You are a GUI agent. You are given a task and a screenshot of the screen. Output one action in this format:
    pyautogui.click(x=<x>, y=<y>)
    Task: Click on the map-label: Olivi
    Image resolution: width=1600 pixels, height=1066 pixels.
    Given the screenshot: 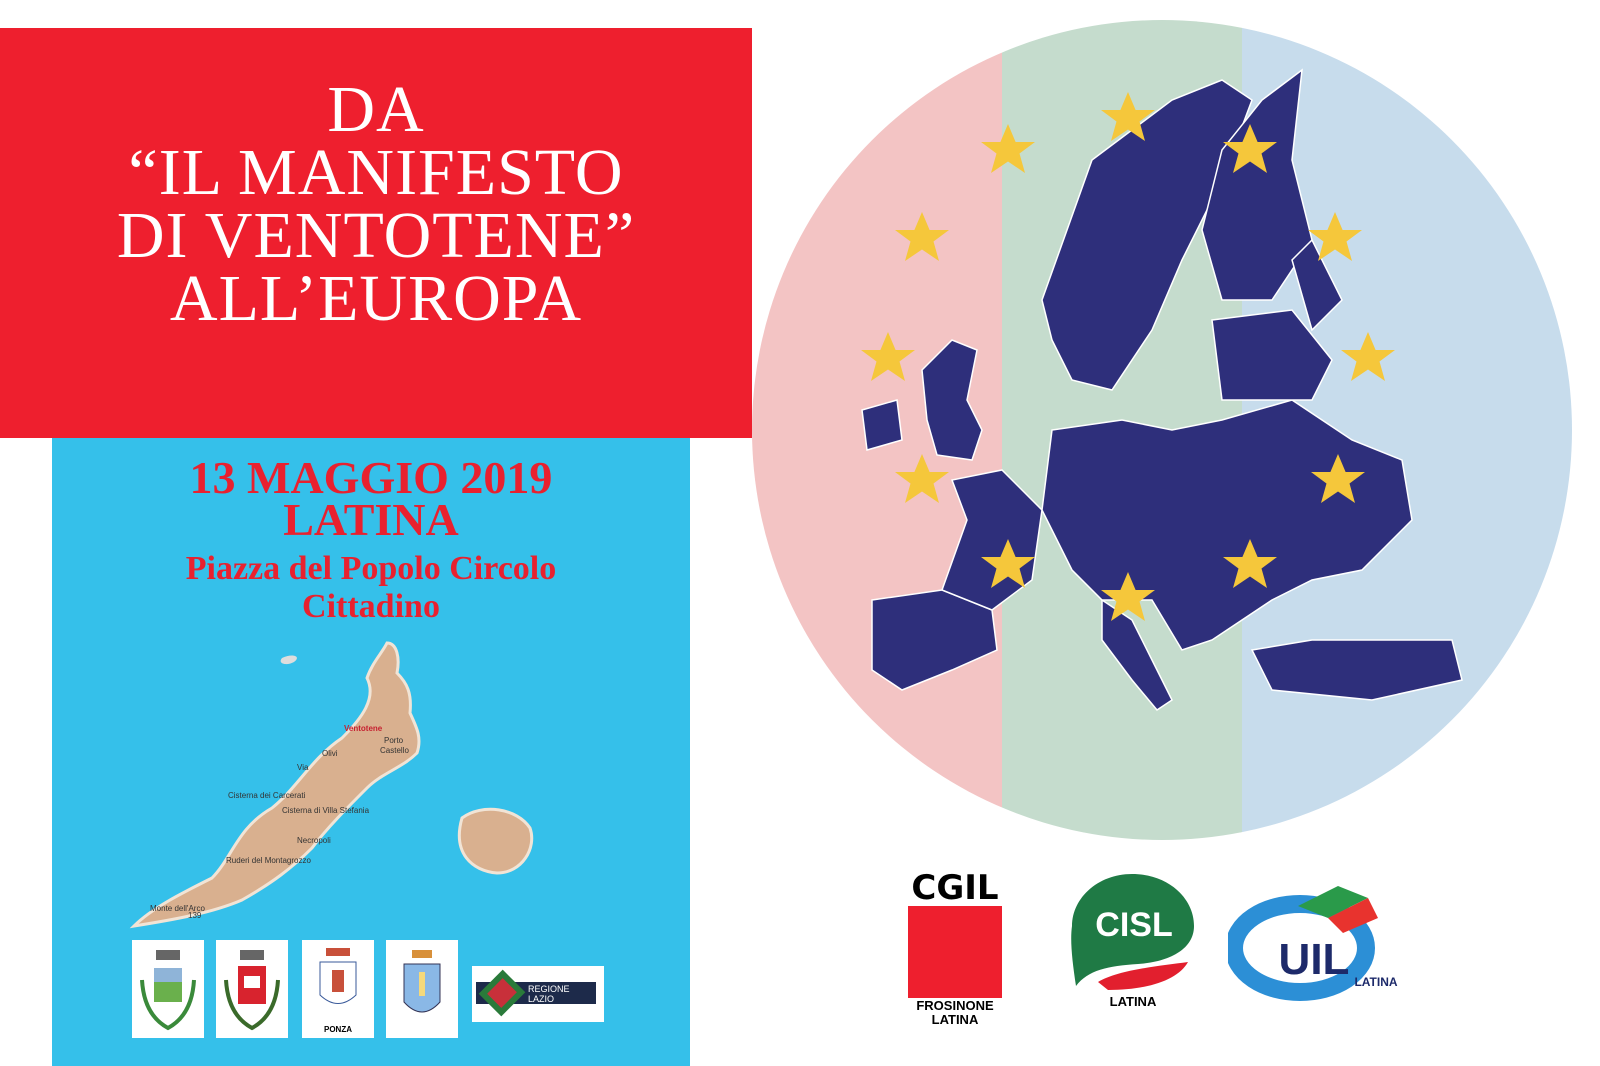 What is the action you would take?
    pyautogui.click(x=330, y=753)
    